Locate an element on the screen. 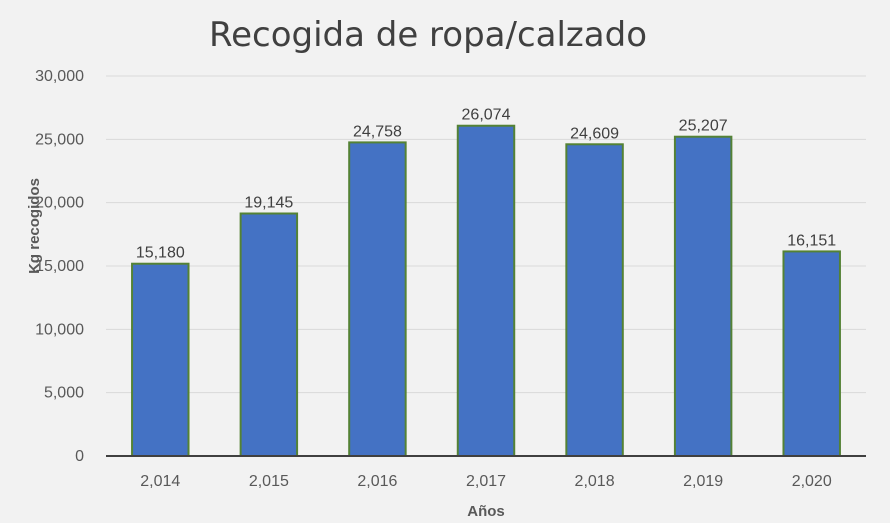 This screenshot has width=890, height=523. data-label: 24,609 is located at coordinates (594, 133).